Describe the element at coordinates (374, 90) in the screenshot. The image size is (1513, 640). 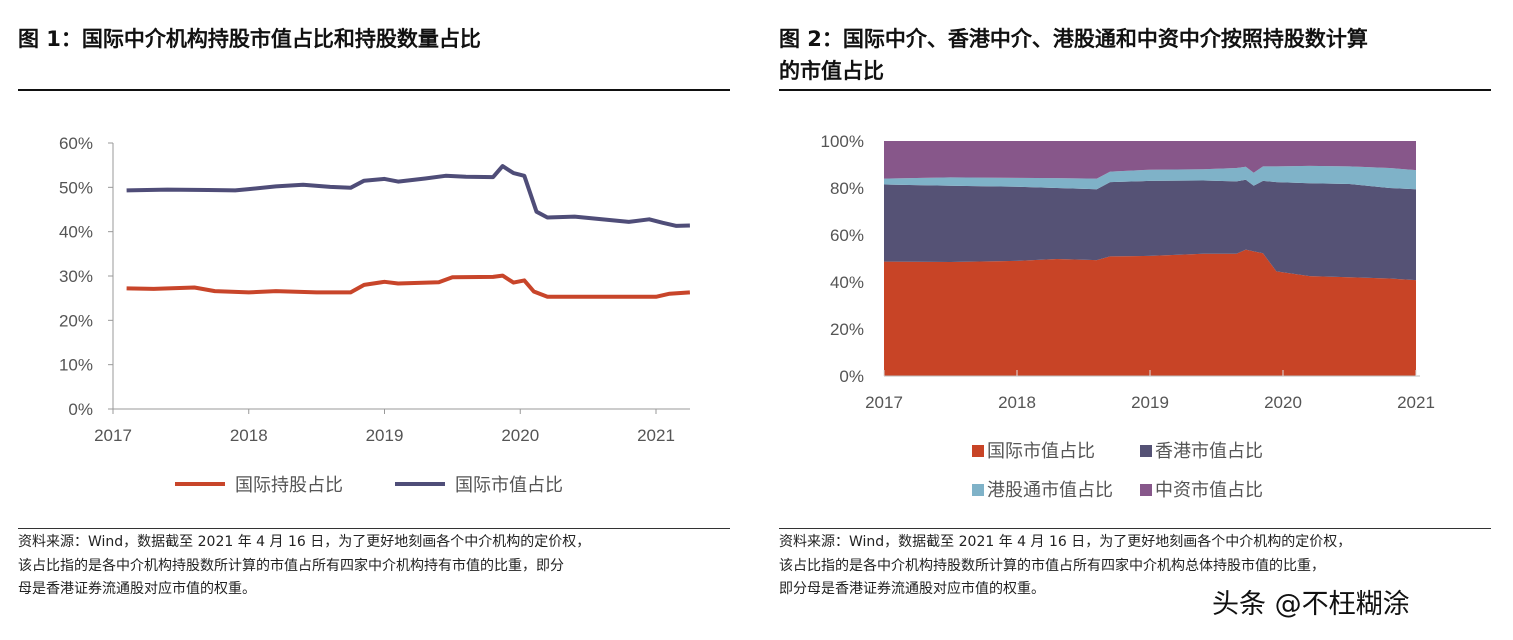
I see `figure-1-top-rule` at that location.